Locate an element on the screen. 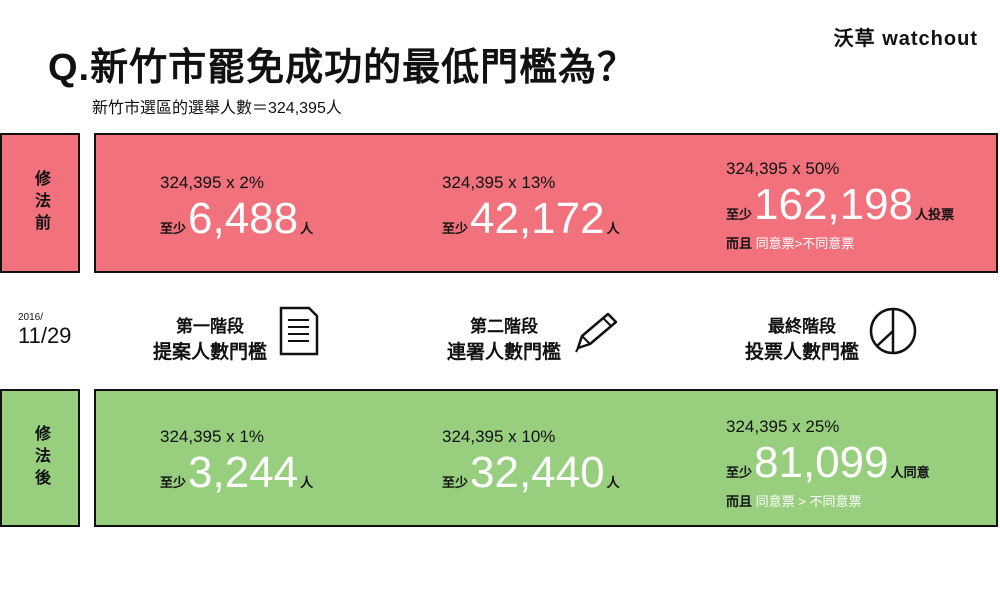 This screenshot has width=1000, height=594. amendment-date: 2016/ 11/29 is located at coordinates (44, 330).